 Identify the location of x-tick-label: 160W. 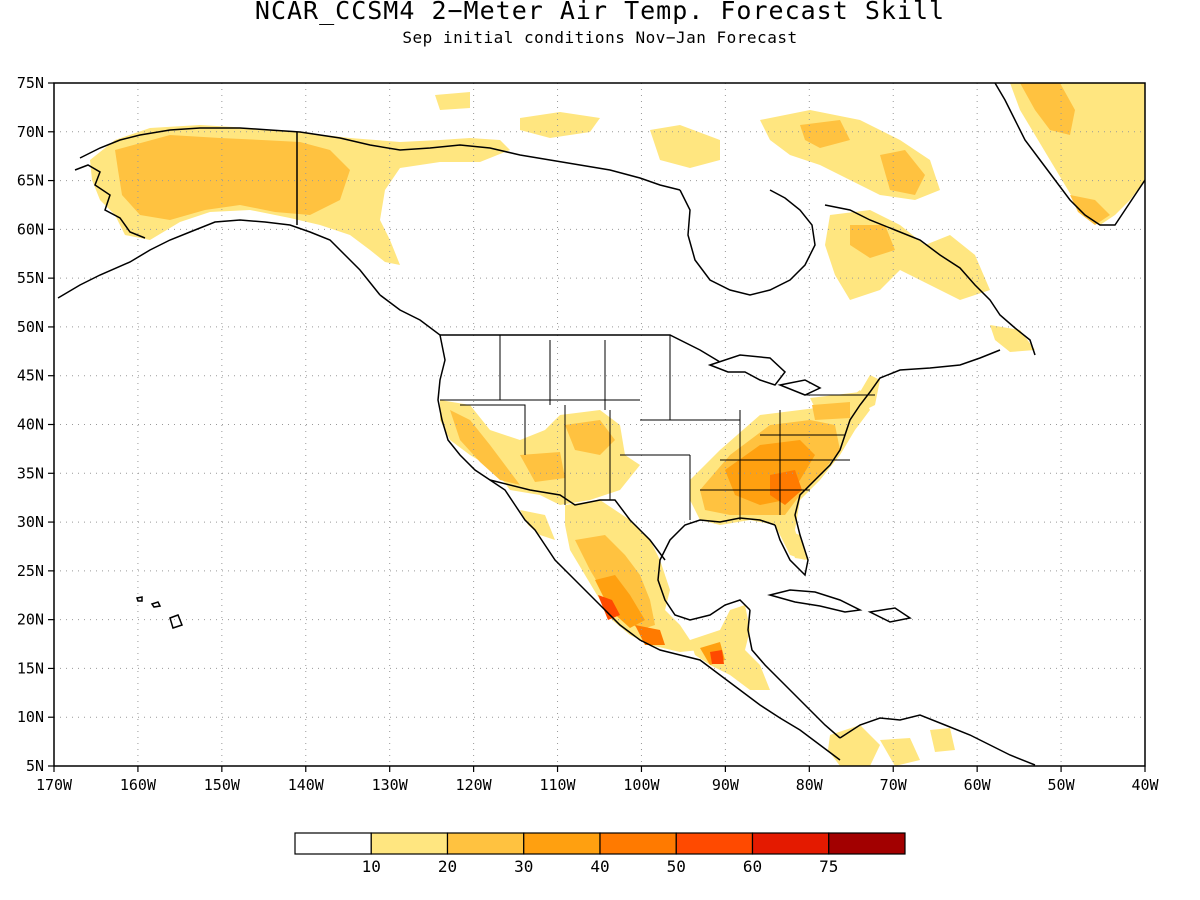
(138, 785).